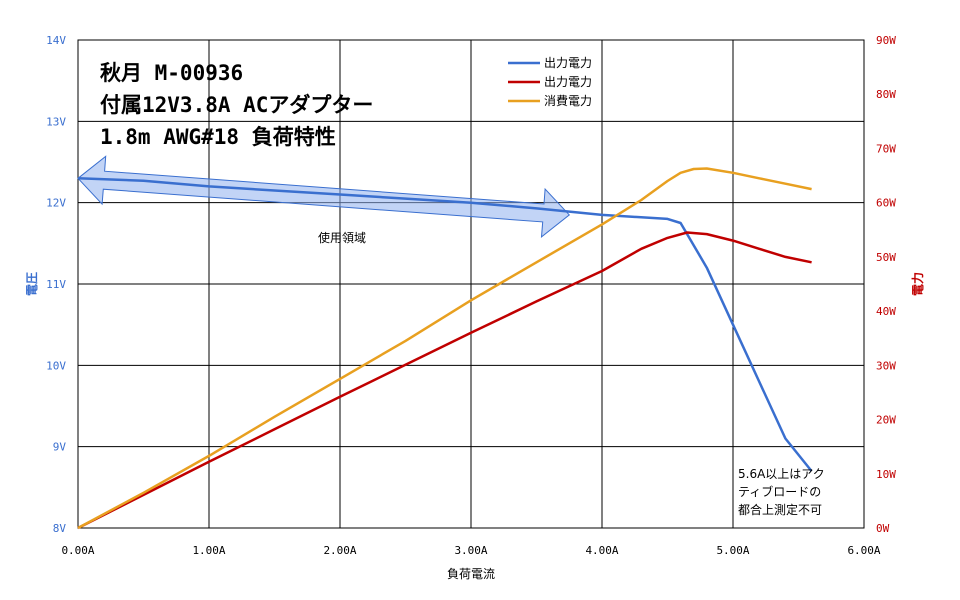 This screenshot has width=960, height=600. Describe the element at coordinates (781, 474) in the screenshot. I see `note-line-1: 5.6A以上はアク` at that location.